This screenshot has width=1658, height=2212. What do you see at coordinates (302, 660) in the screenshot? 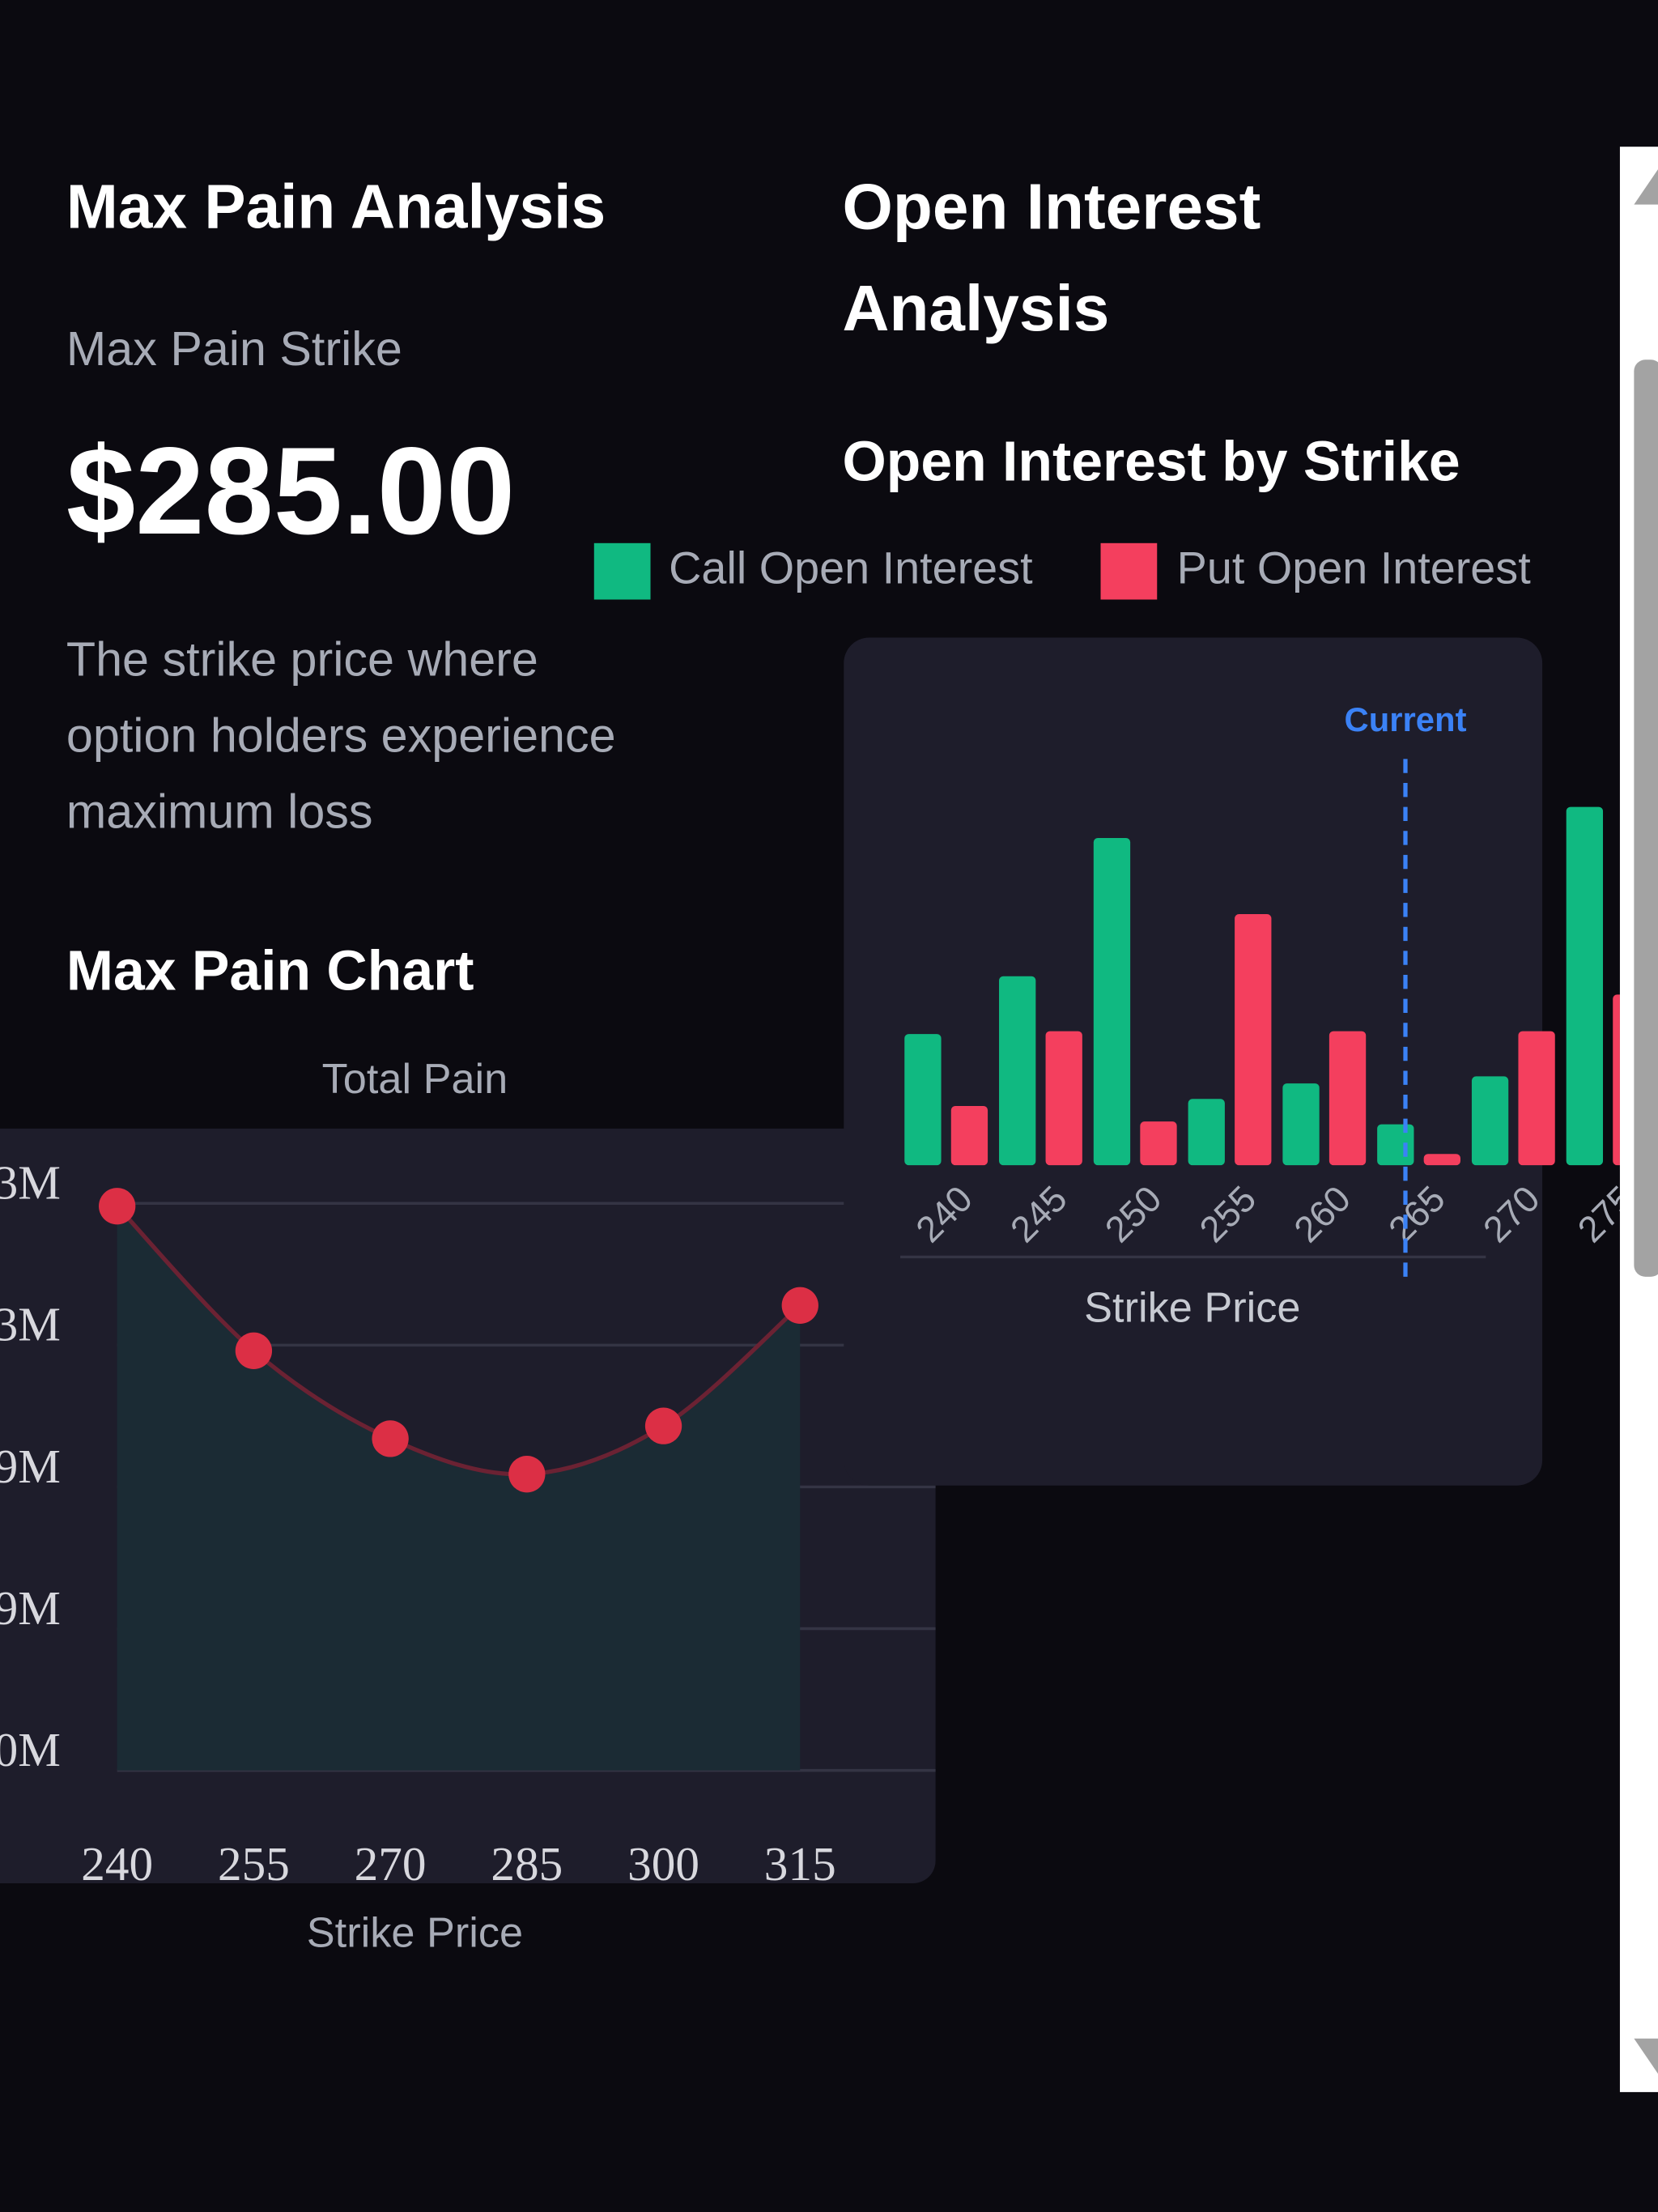
I see `description: The strike price where` at bounding box center [302, 660].